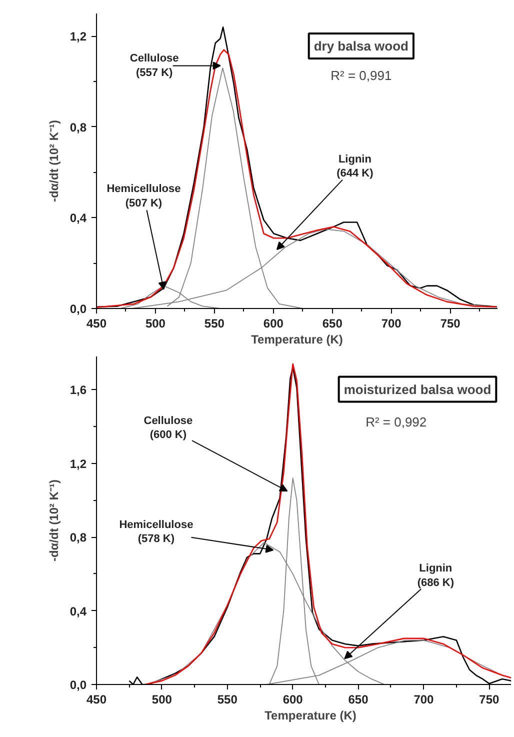 The image size is (514, 737). I want to click on text: dry balsa wood, so click(361, 46).